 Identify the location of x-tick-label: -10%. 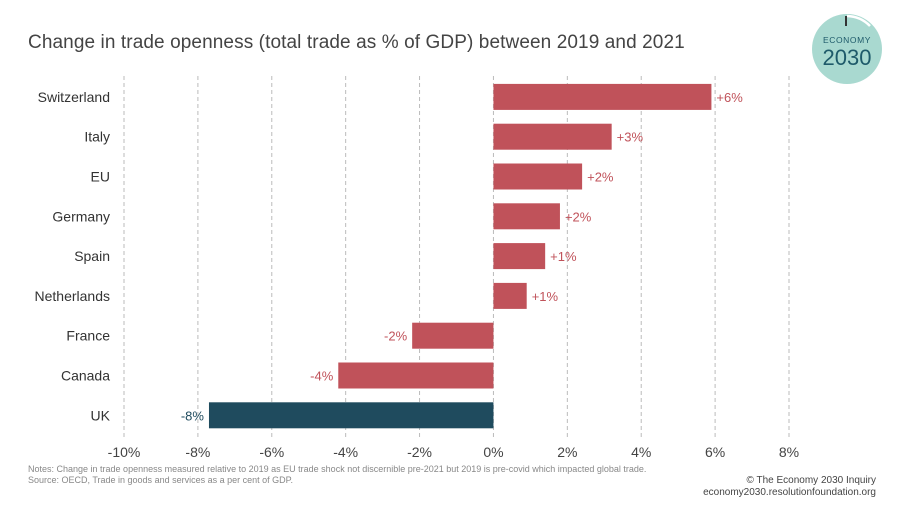
(124, 452).